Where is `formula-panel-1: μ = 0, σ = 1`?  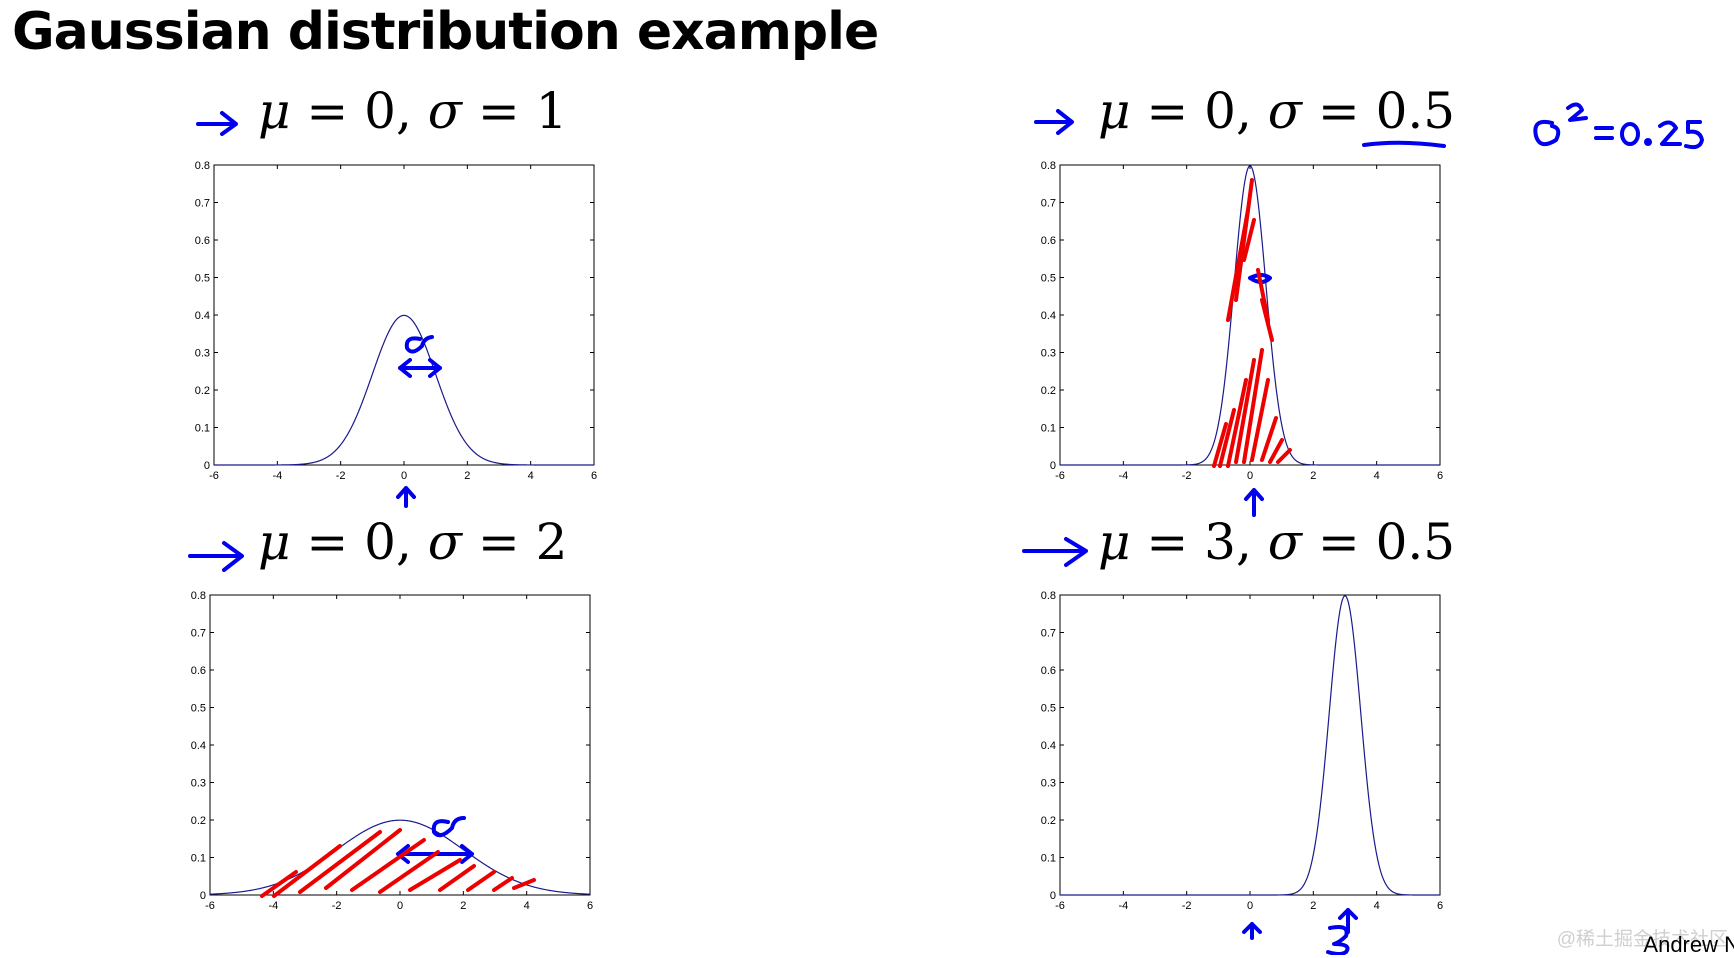
formula-panel-1: μ = 0, σ = 1 is located at coordinates (412, 111).